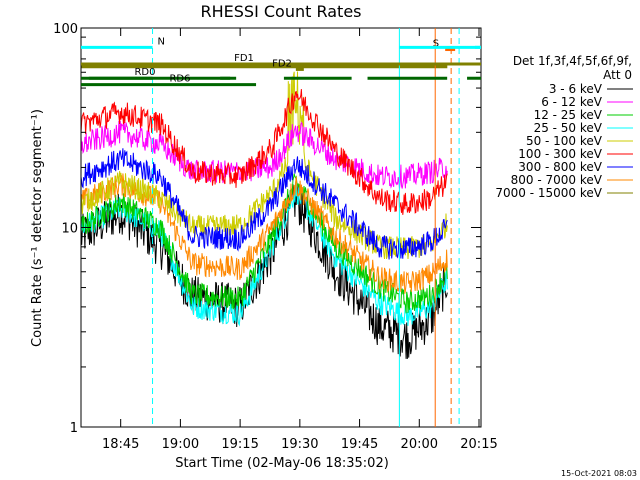  I want to click on legend-entry-label: 6 - 12 keV, so click(572, 102).